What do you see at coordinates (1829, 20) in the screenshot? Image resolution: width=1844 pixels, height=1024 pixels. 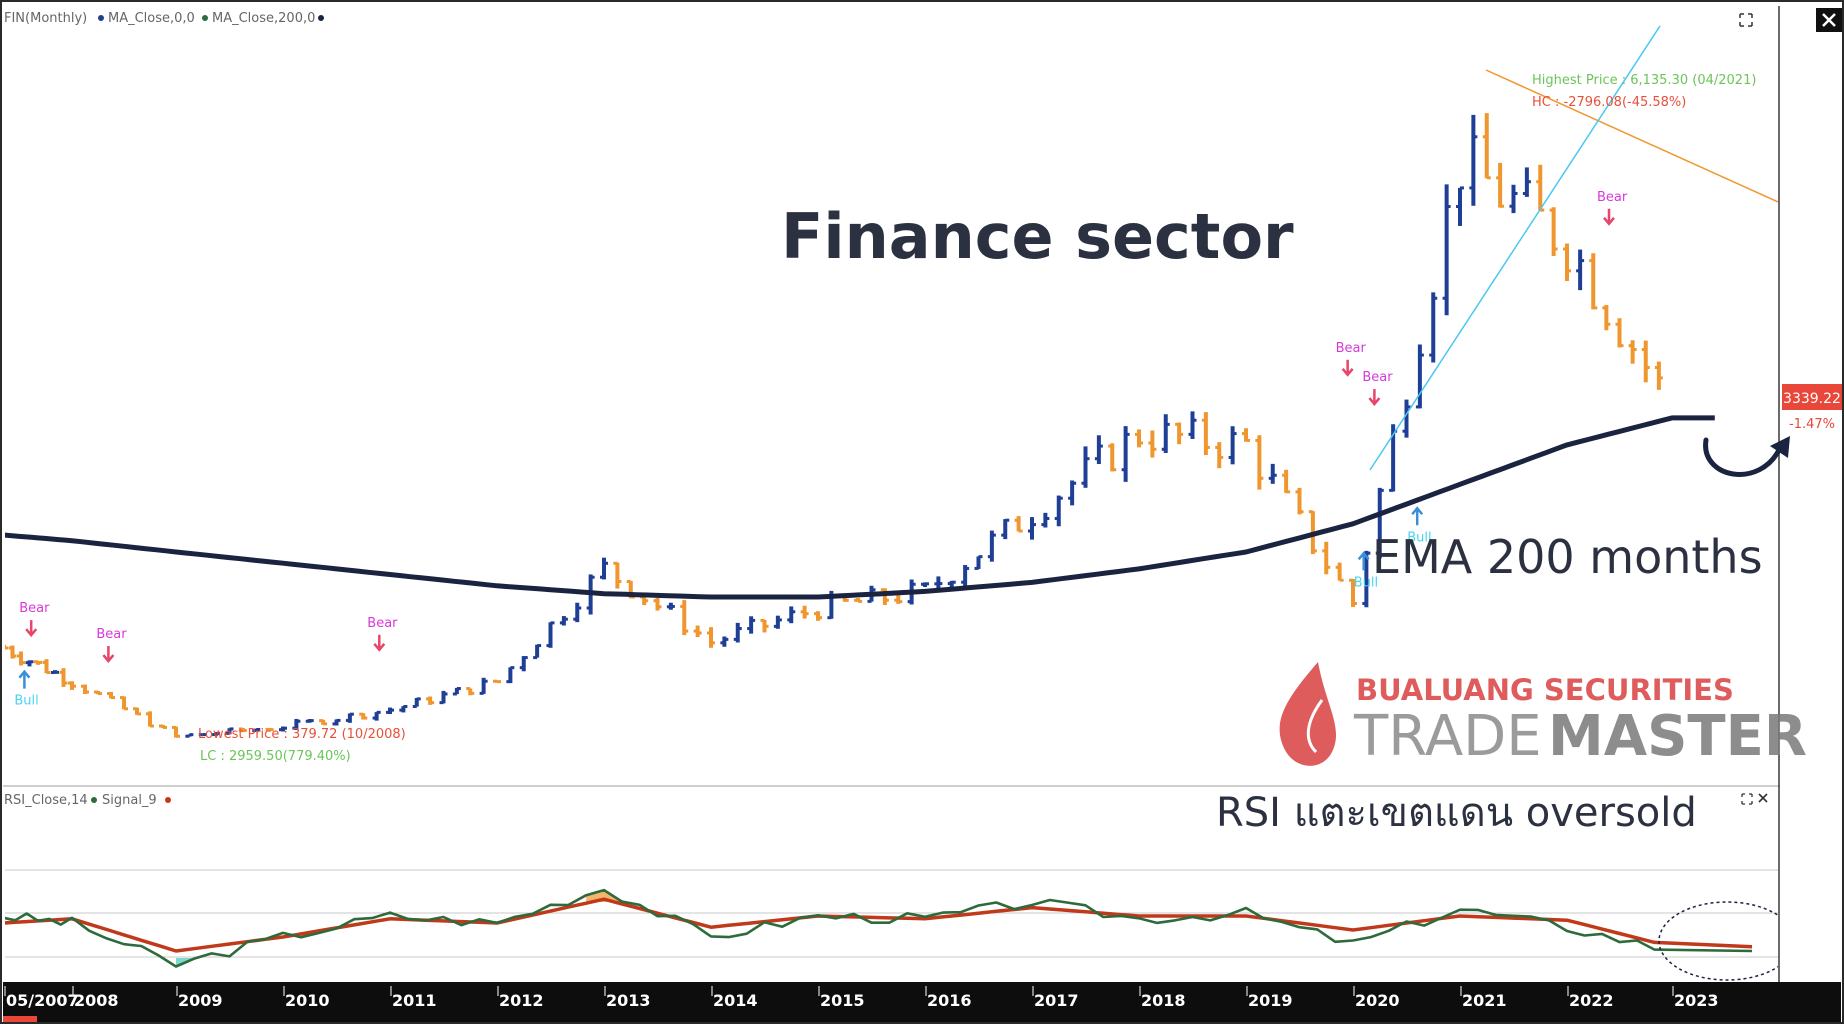 I see `close-icon` at bounding box center [1829, 20].